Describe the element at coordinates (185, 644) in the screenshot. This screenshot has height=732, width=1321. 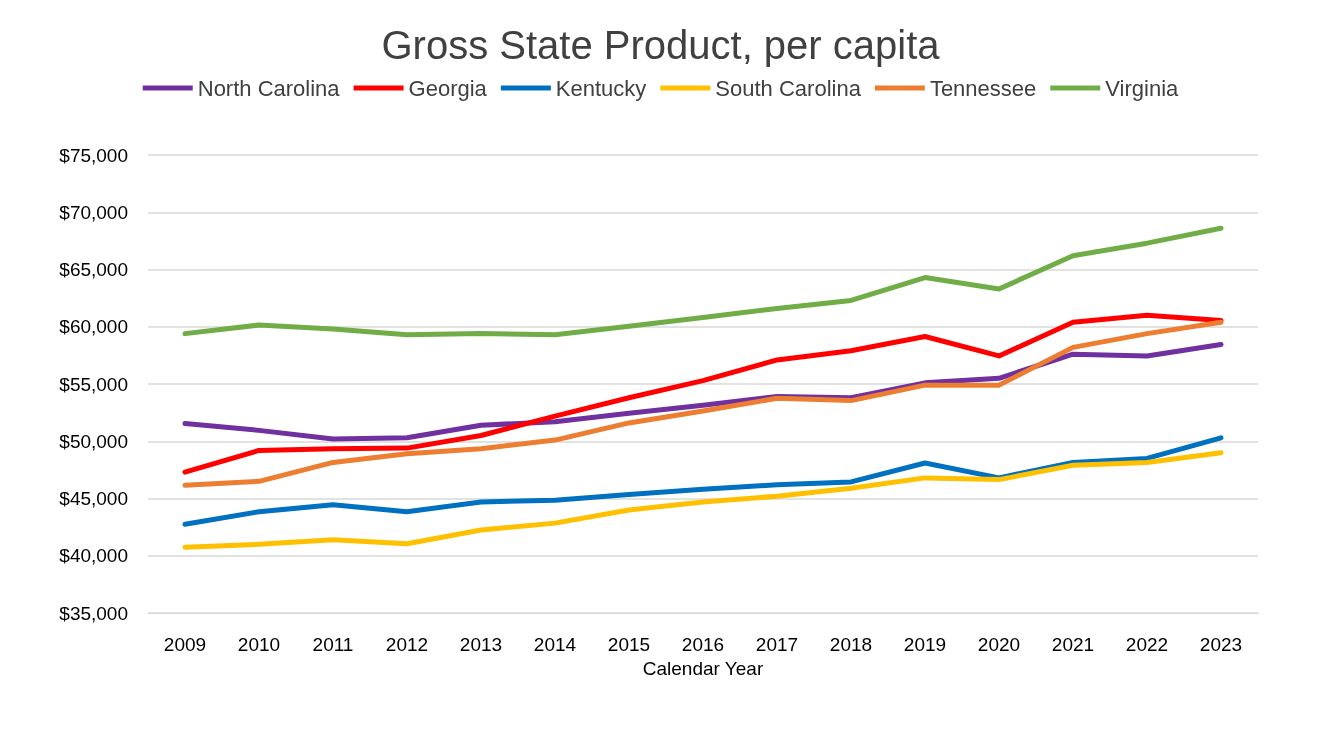
I see `x-tick-label: 2009` at that location.